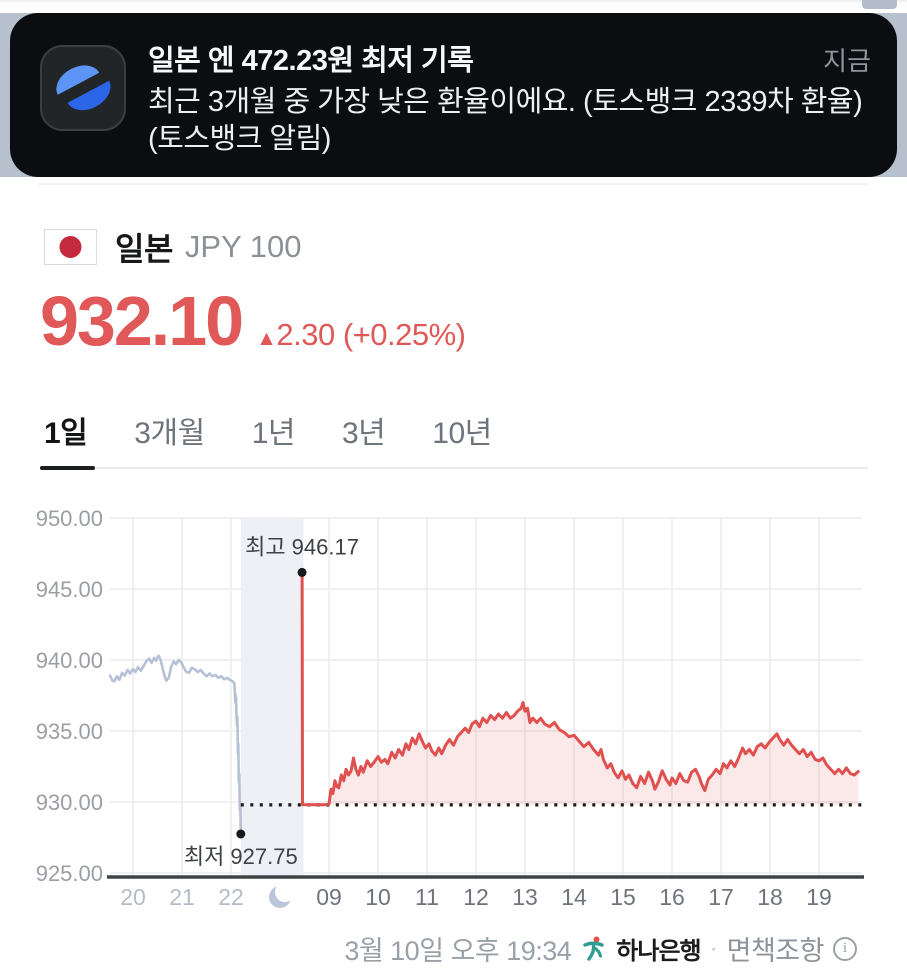 This screenshot has height=976, width=907. What do you see at coordinates (70, 247) in the screenshot?
I see `japan-flag-icon` at bounding box center [70, 247].